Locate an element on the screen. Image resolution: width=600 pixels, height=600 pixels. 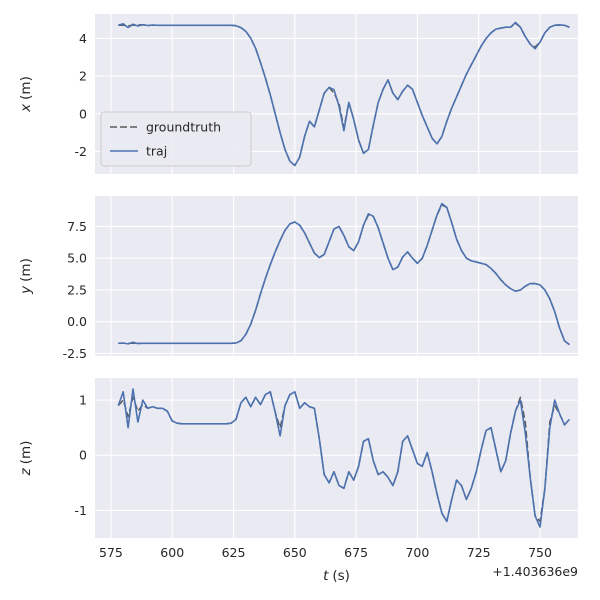
ytick-label: 5.0 is located at coordinates (77, 258).